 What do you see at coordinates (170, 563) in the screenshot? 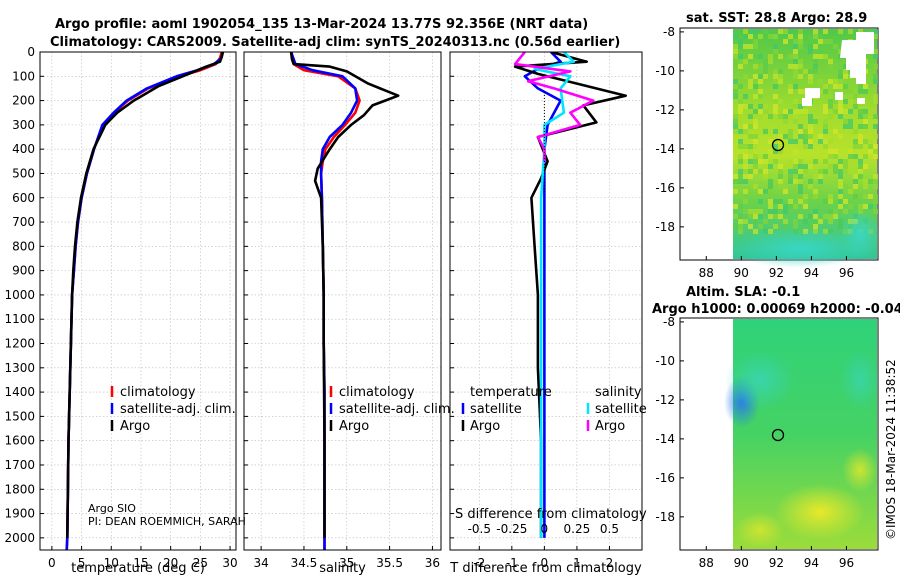
I see `x-tick-label: 20` at bounding box center [170, 563].